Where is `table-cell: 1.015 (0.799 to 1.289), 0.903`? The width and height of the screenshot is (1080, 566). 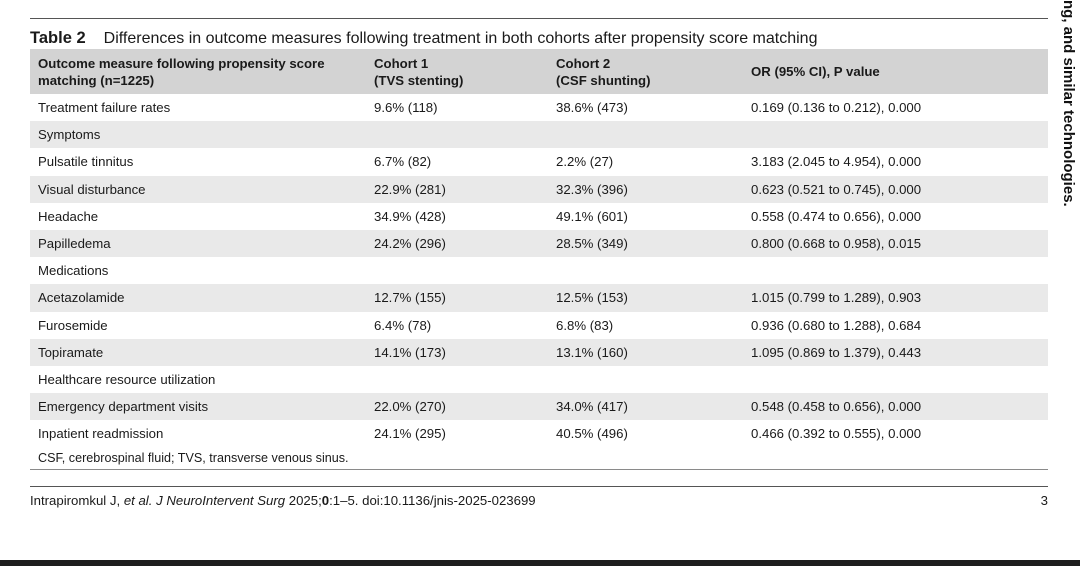 table-cell: 1.015 (0.799 to 1.289), 0.903 is located at coordinates (836, 298).